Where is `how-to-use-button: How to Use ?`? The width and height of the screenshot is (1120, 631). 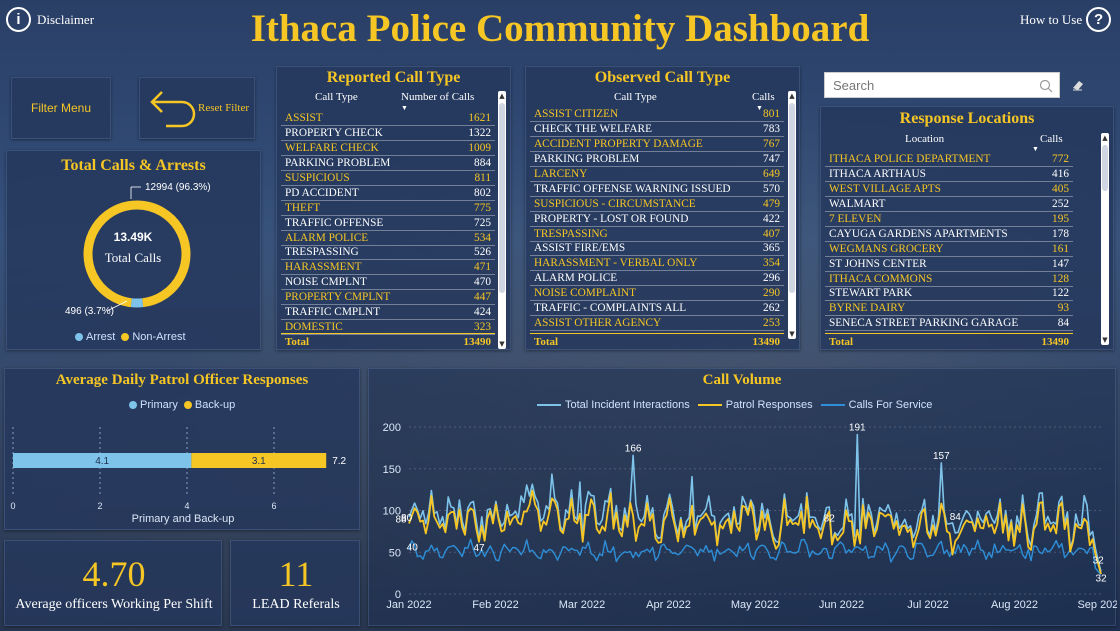 how-to-use-button: How to Use ? is located at coordinates (1066, 19).